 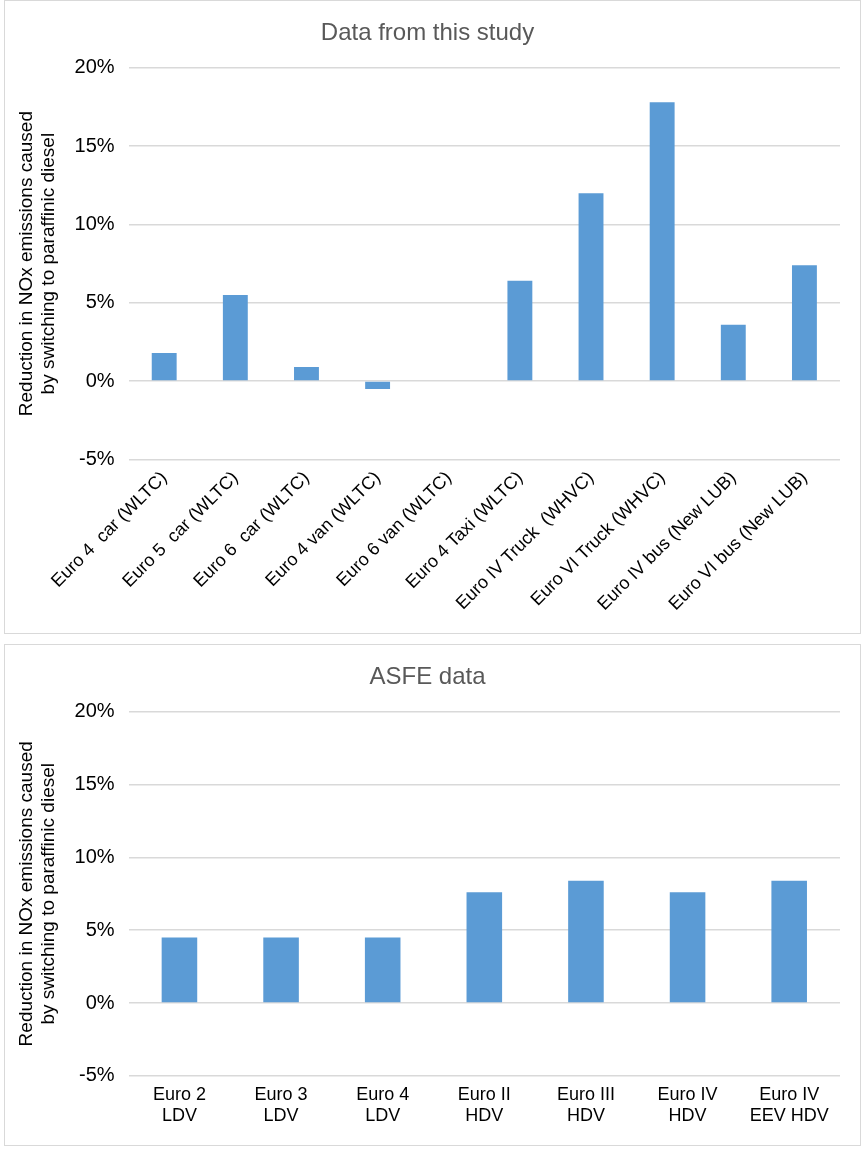 I want to click on x-tick-label: Euro IV HDV, so click(x=687, y=1104).